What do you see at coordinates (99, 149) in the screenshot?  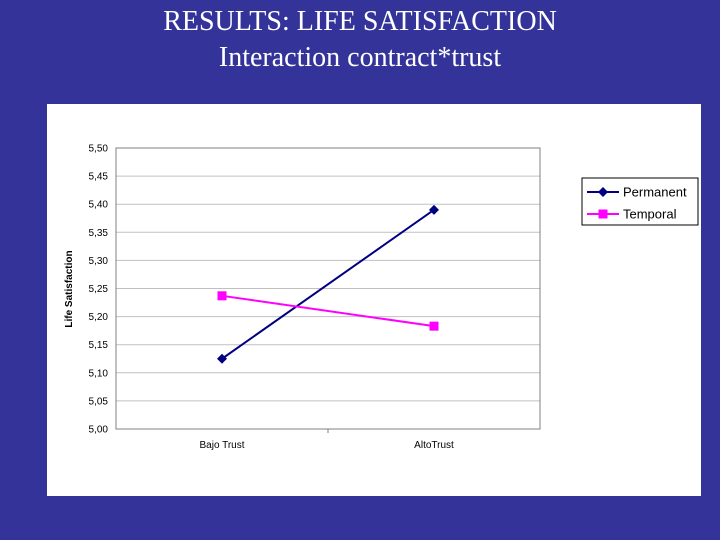 I see `y-tick-label: 5,50` at bounding box center [99, 149].